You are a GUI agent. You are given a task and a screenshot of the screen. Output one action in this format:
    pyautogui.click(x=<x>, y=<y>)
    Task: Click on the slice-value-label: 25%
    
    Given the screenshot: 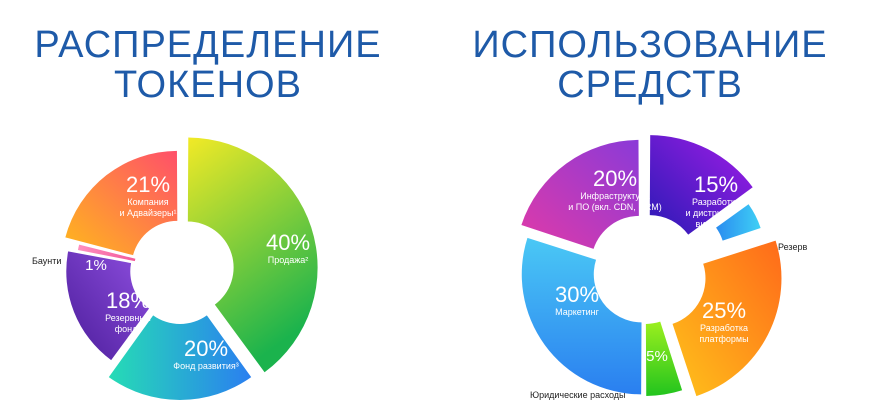 What is the action you would take?
    pyautogui.click(x=724, y=310)
    